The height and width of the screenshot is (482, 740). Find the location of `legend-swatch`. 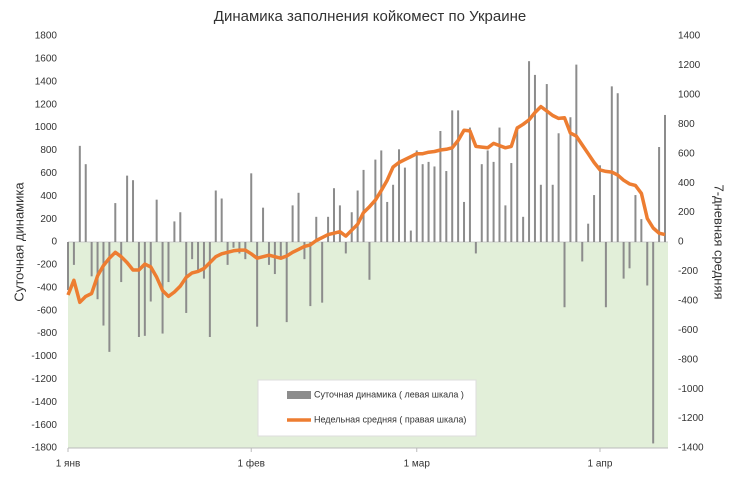

legend-swatch is located at coordinates (299, 395).